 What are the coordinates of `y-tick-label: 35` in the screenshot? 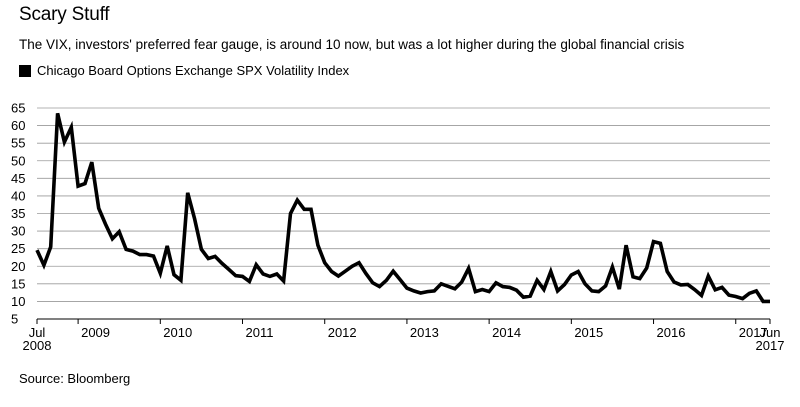 It's located at (18, 213).